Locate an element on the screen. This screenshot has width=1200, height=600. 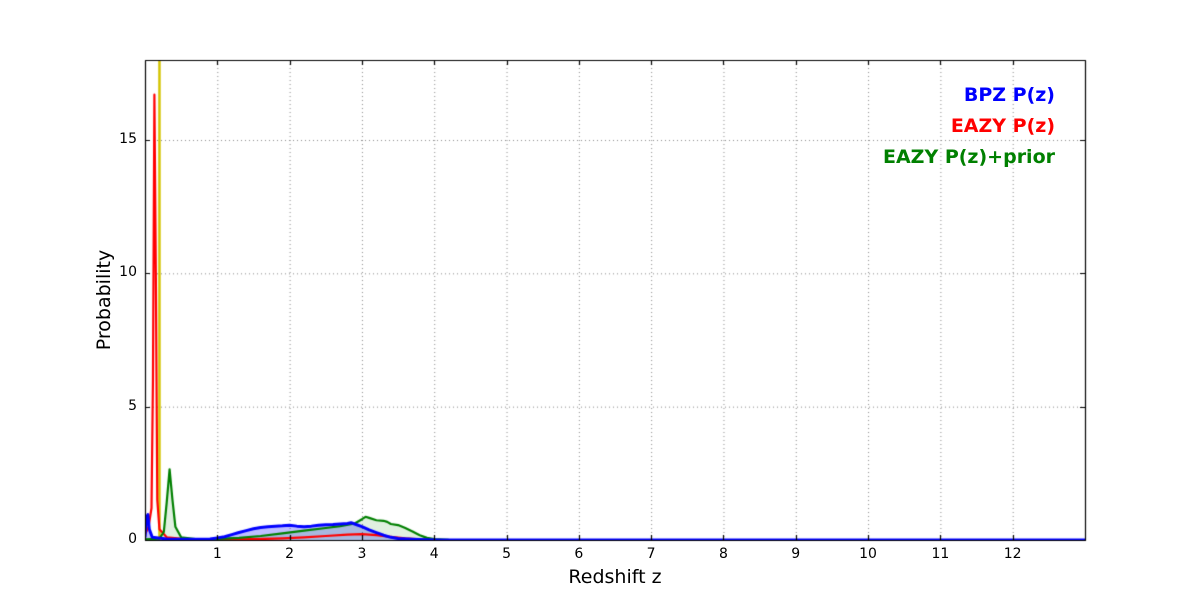
legend-item: EAZY P(z) is located at coordinates (1002, 126).